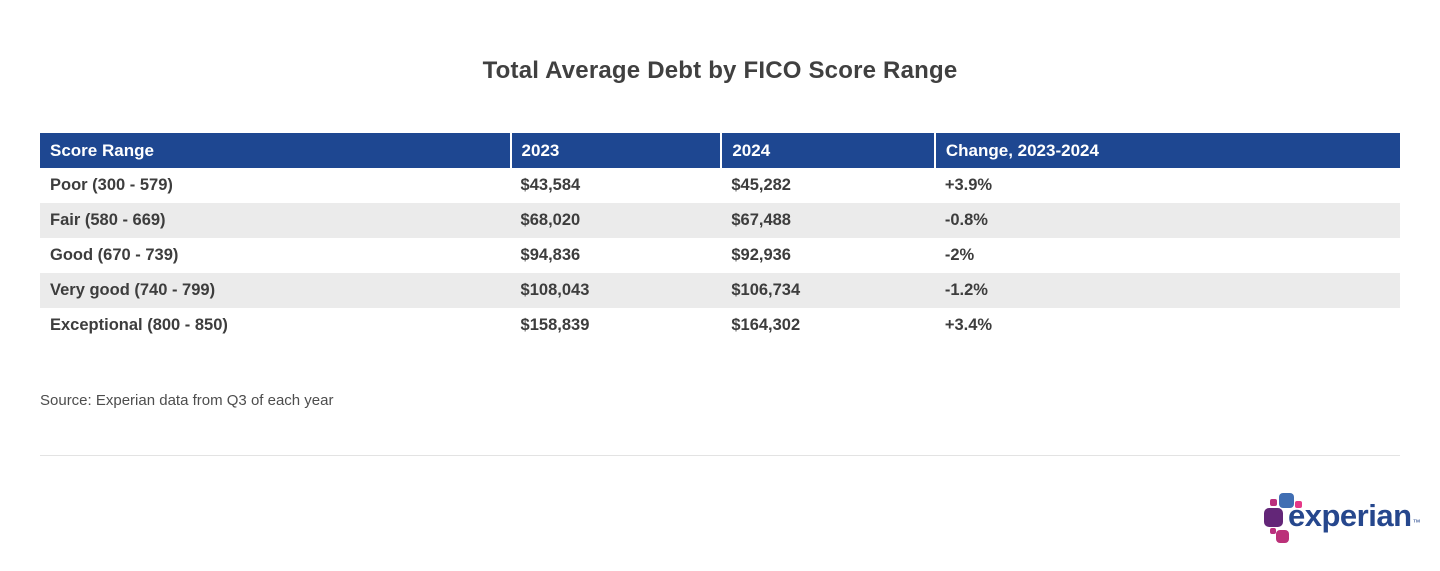  Describe the element at coordinates (720, 185) in the screenshot. I see `table-row: Poor (300 - 579) $43,584 $45,282 +3.9%` at that location.